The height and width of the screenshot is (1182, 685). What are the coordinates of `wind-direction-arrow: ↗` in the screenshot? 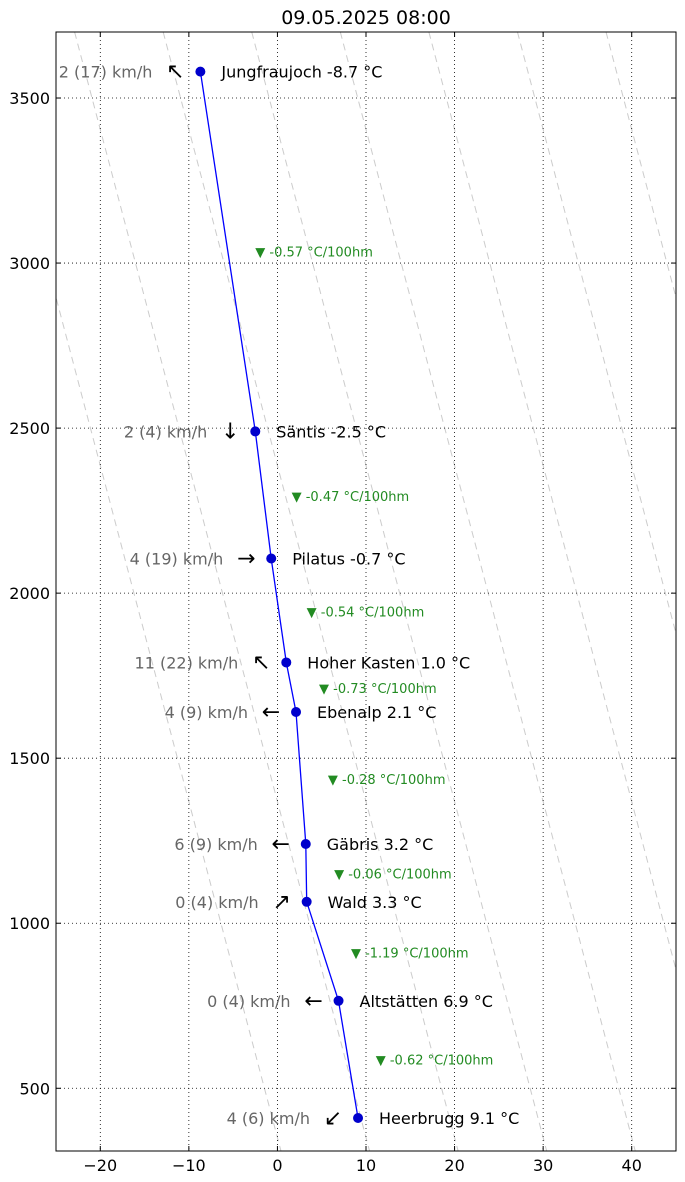 It's located at (281, 902).